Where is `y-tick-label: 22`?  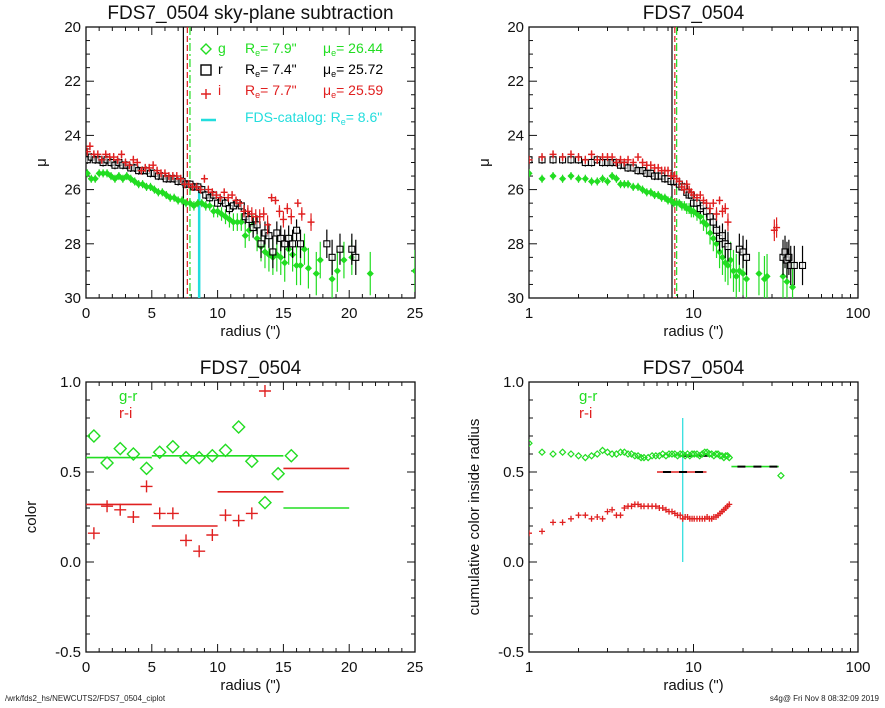 y-tick-label: 22 is located at coordinates (515, 81).